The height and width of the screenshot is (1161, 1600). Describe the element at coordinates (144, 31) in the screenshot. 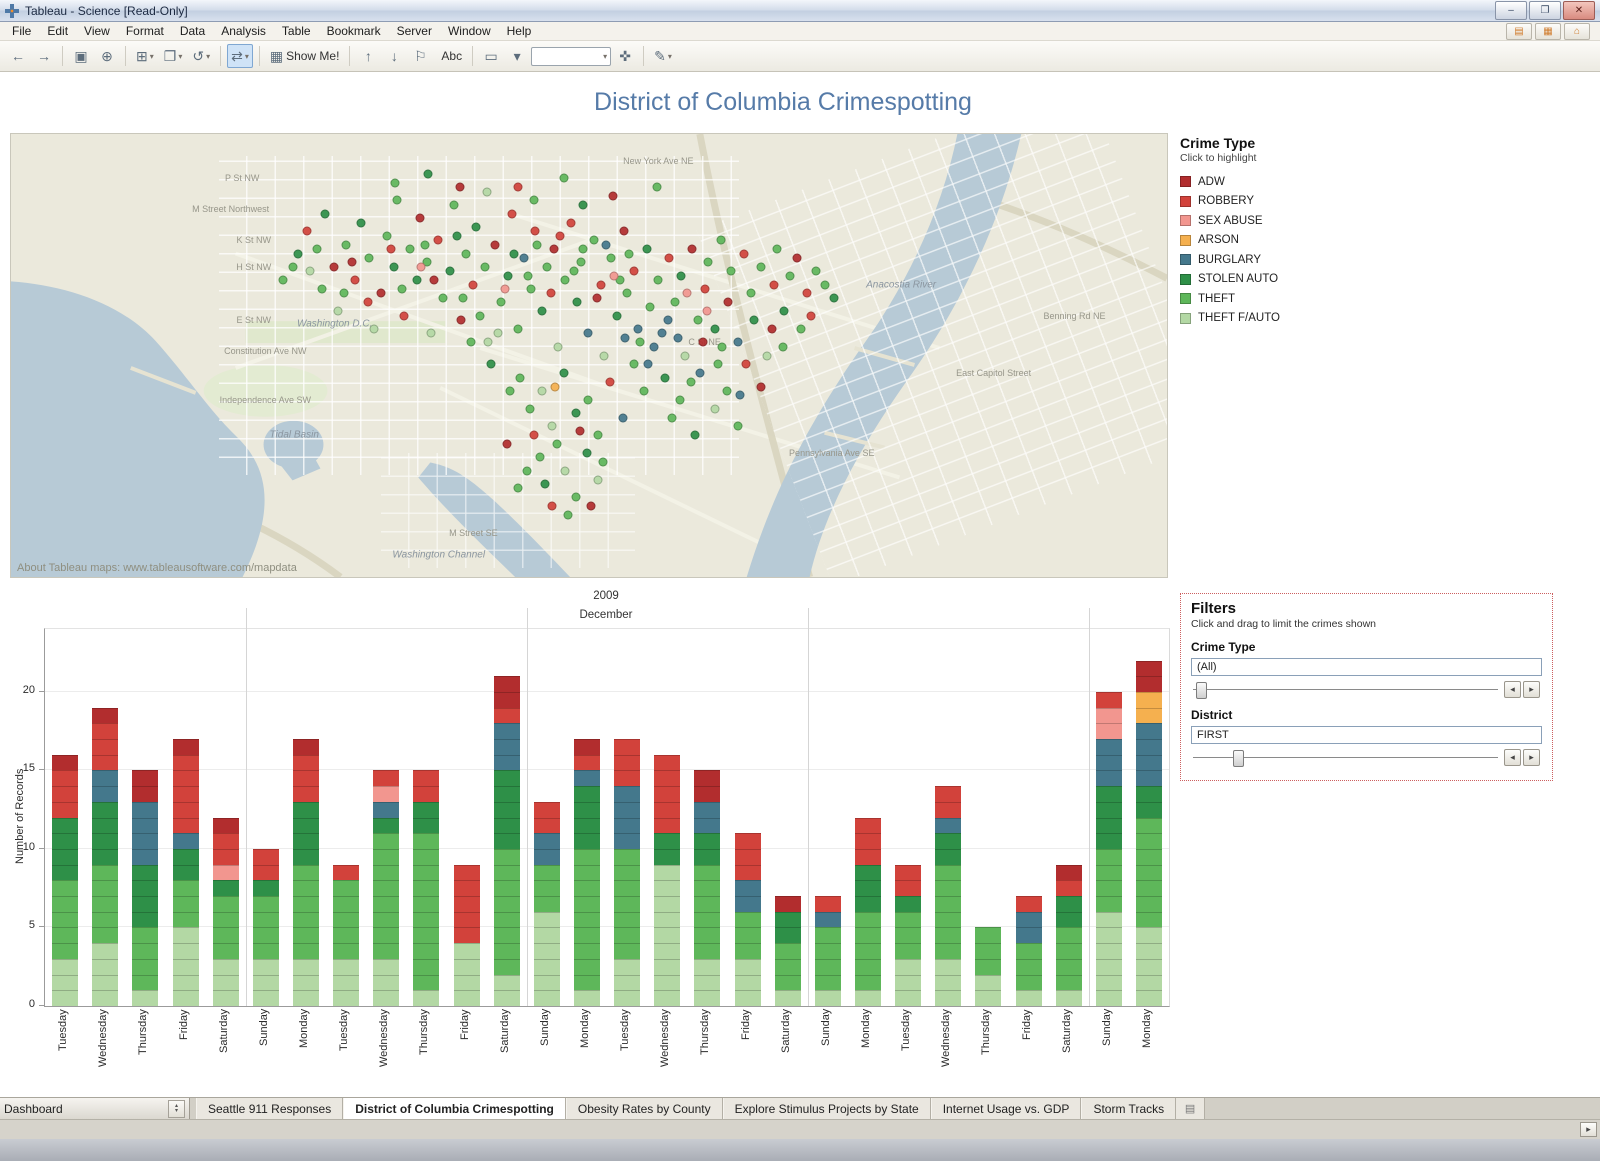

I see `menu-format: Format` at that location.